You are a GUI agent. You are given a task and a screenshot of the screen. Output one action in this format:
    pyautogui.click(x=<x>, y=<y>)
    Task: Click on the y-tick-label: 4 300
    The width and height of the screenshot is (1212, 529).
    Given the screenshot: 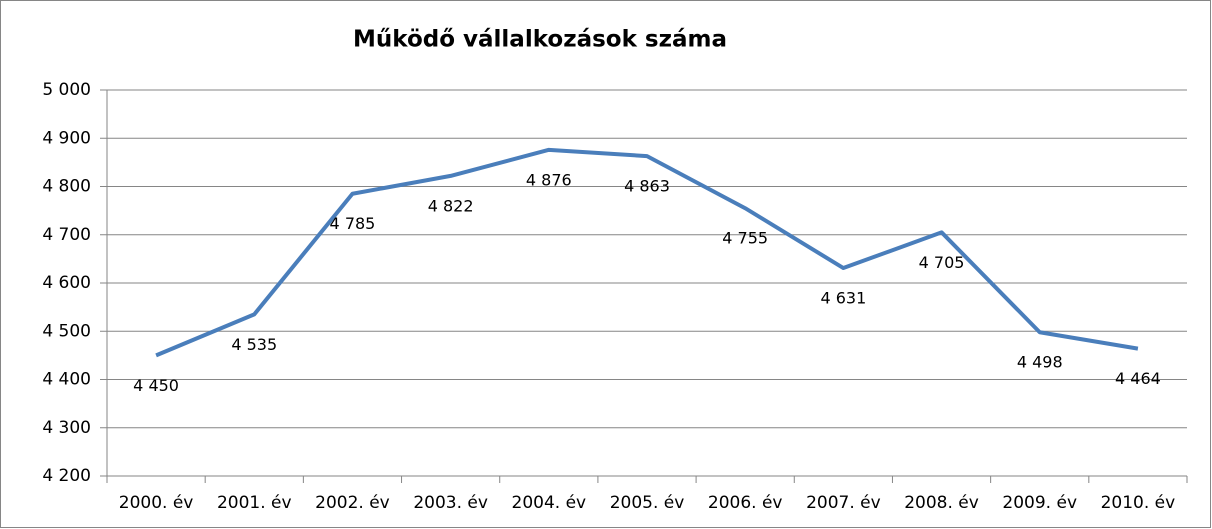 What is the action you would take?
    pyautogui.click(x=66, y=428)
    